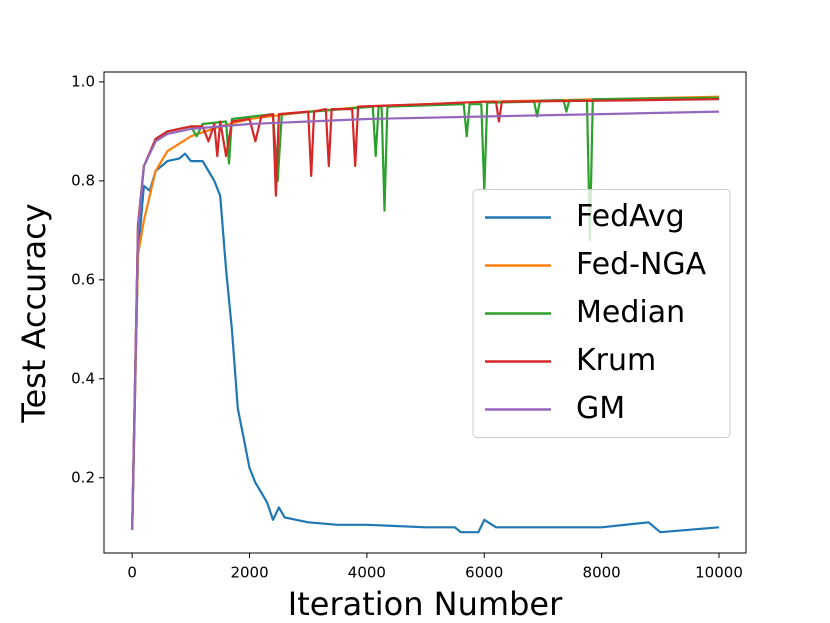 The height and width of the screenshot is (623, 830). What do you see at coordinates (83, 477) in the screenshot?
I see `y-tick-label: 0.2` at bounding box center [83, 477].